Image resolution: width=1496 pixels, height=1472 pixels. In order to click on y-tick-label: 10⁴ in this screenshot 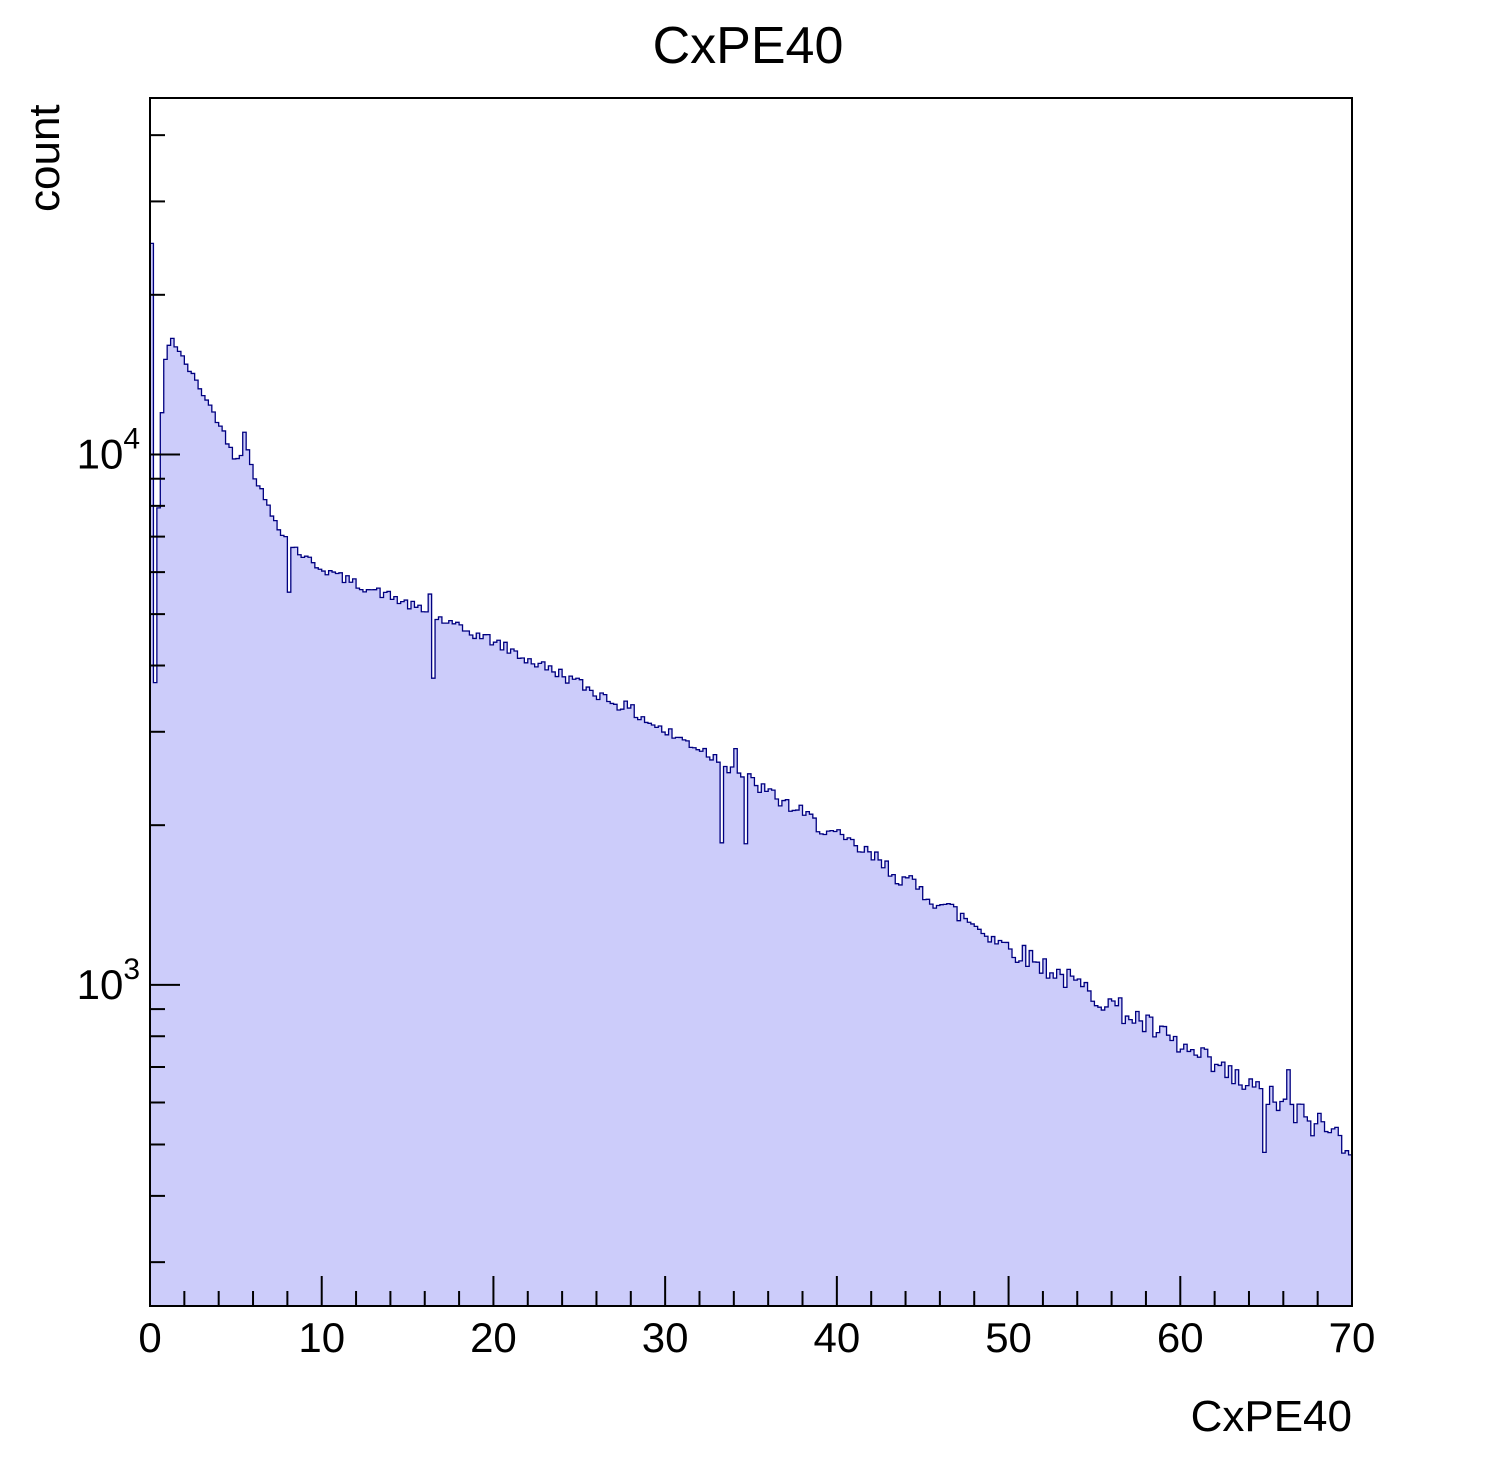, I will do `click(108, 449)`.